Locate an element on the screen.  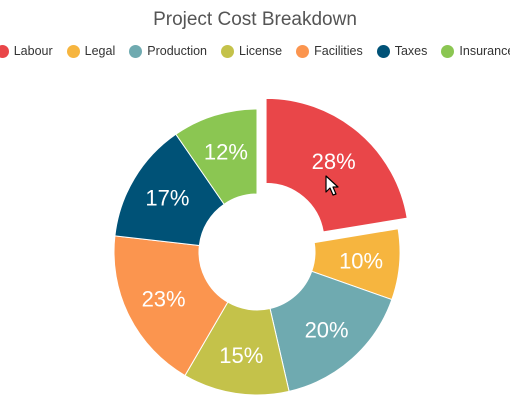
legend-marker-taxes is located at coordinates (383, 51).